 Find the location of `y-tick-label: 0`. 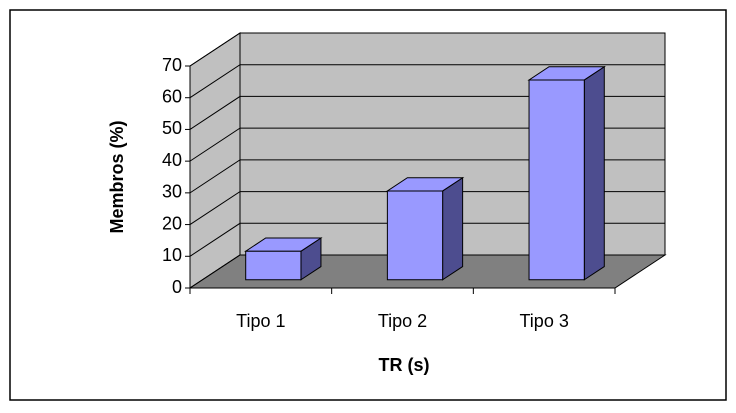

y-tick-label: 0 is located at coordinates (177, 287).